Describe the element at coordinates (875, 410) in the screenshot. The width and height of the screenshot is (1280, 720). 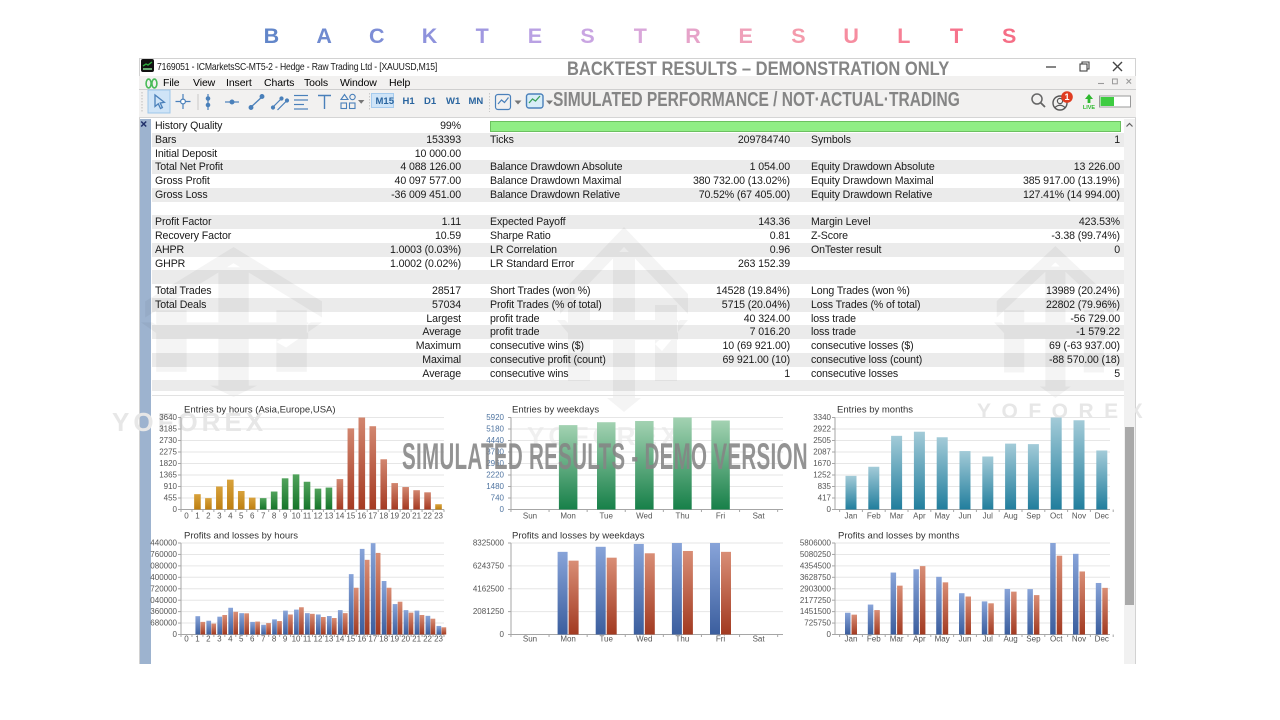
I see `svg-text: Entries by months` at that location.